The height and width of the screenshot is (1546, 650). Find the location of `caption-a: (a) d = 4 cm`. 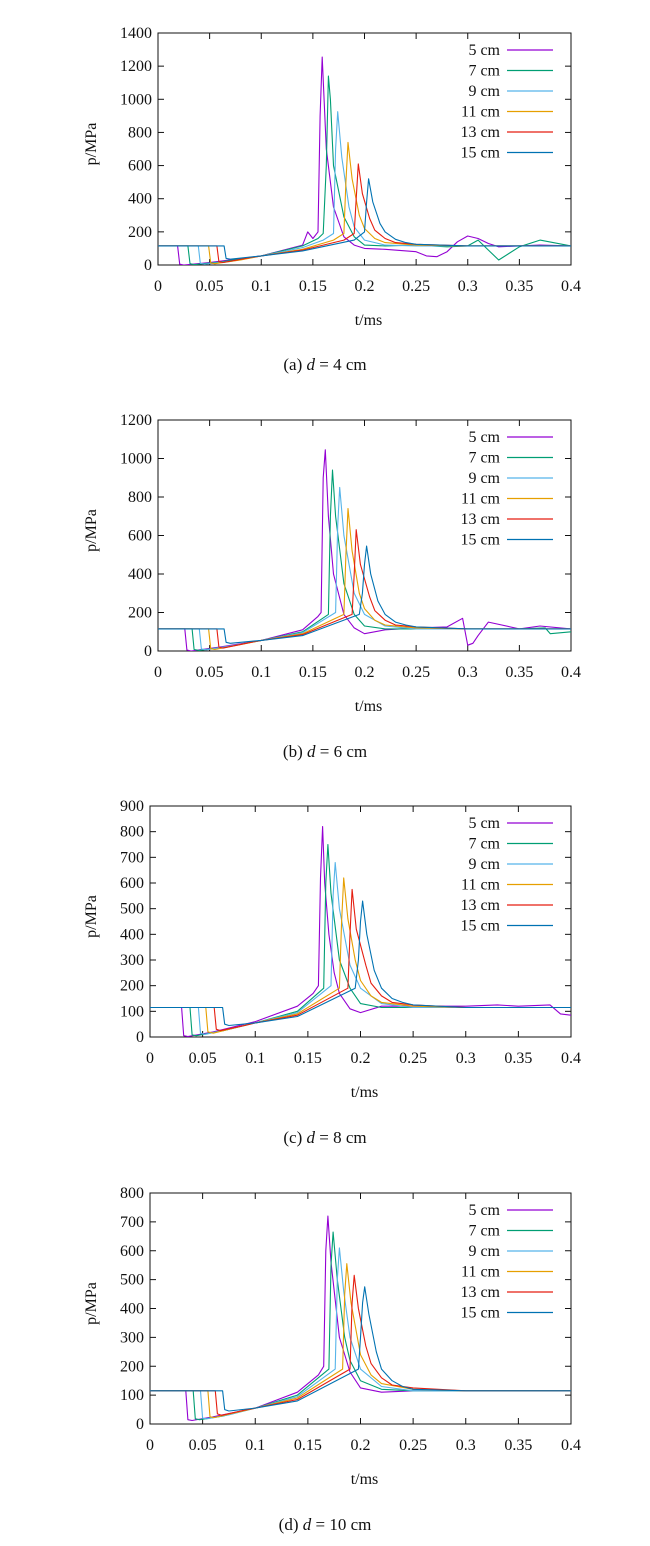

caption-a: (a) d = 4 cm is located at coordinates (325, 365).